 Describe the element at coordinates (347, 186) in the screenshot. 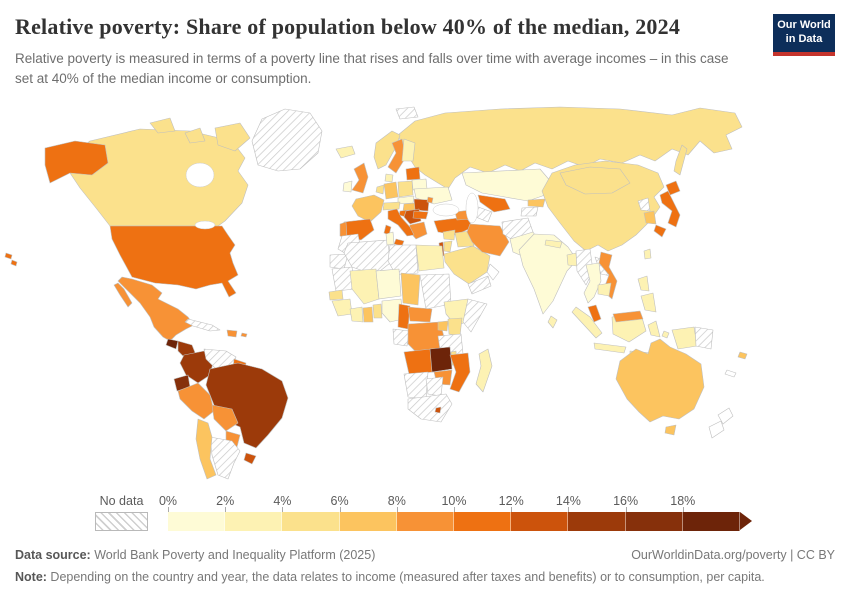

I see `country-ireland: Ireland: 0–2%` at that location.